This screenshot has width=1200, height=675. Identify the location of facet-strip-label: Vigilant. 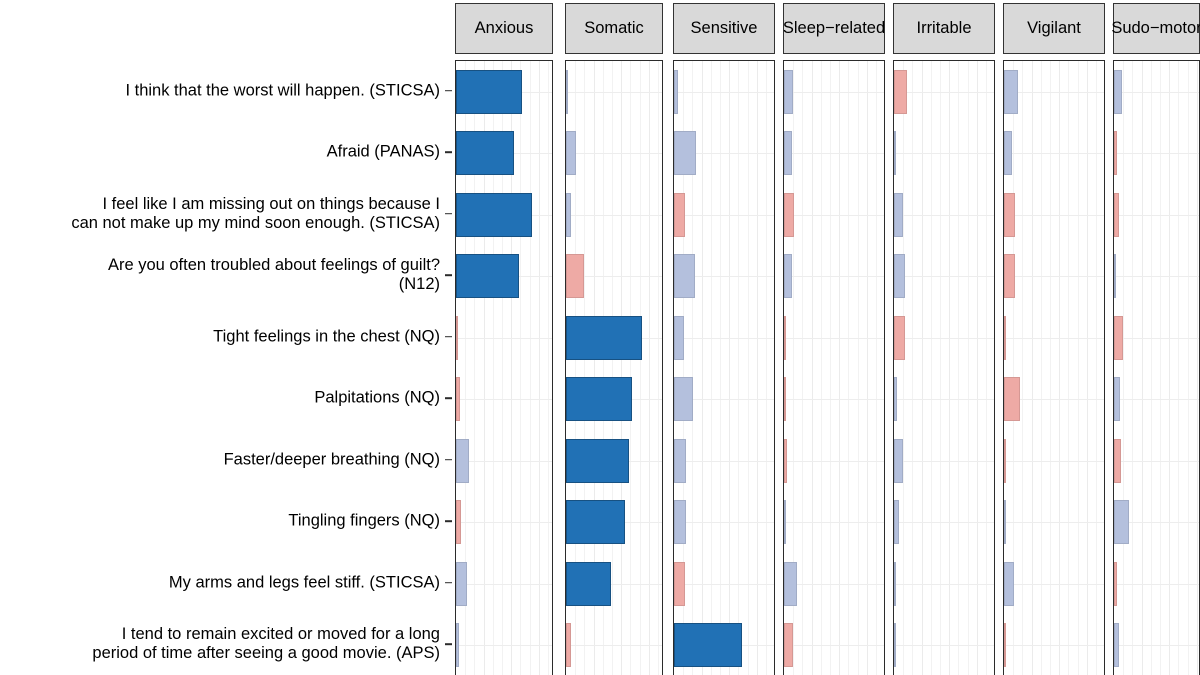
(1054, 28).